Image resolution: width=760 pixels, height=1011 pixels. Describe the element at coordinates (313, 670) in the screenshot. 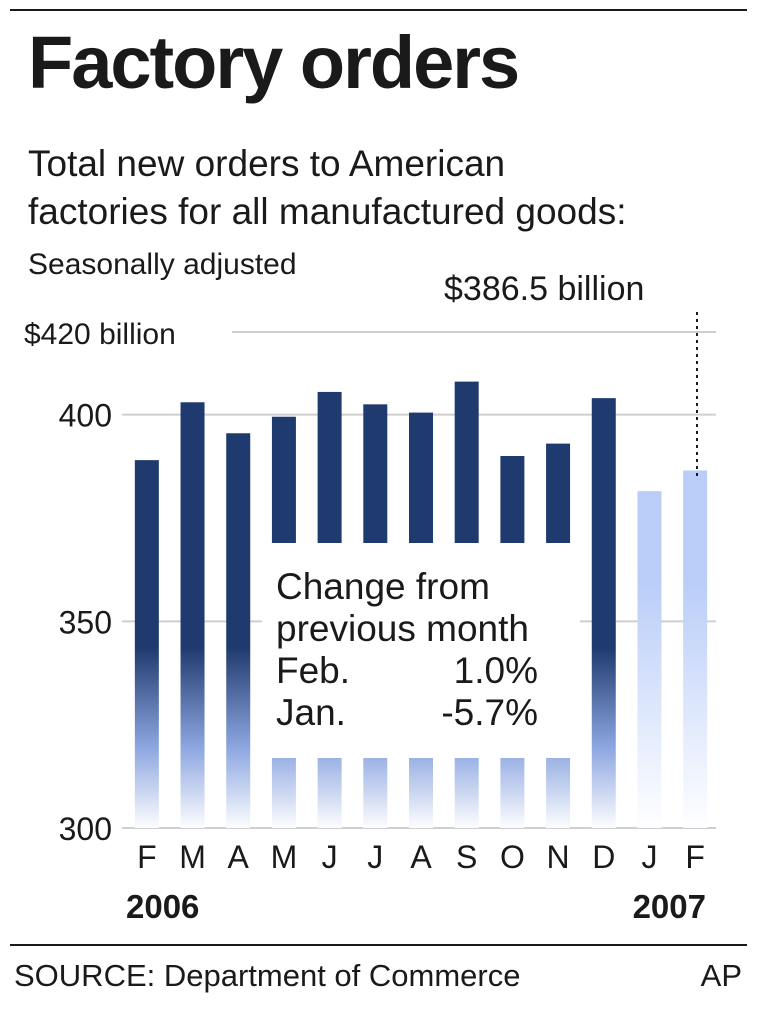

I see `inset-month: Feb.` at that location.